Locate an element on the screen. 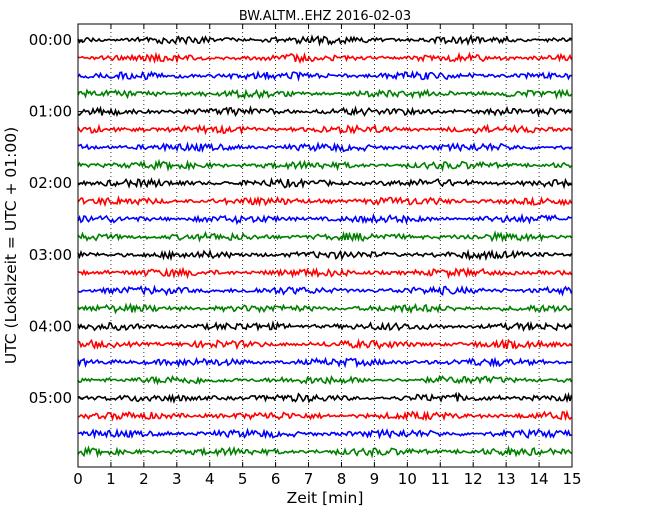 The height and width of the screenshot is (520, 650). x-axis-label: Zeit [min] is located at coordinates (325, 498).